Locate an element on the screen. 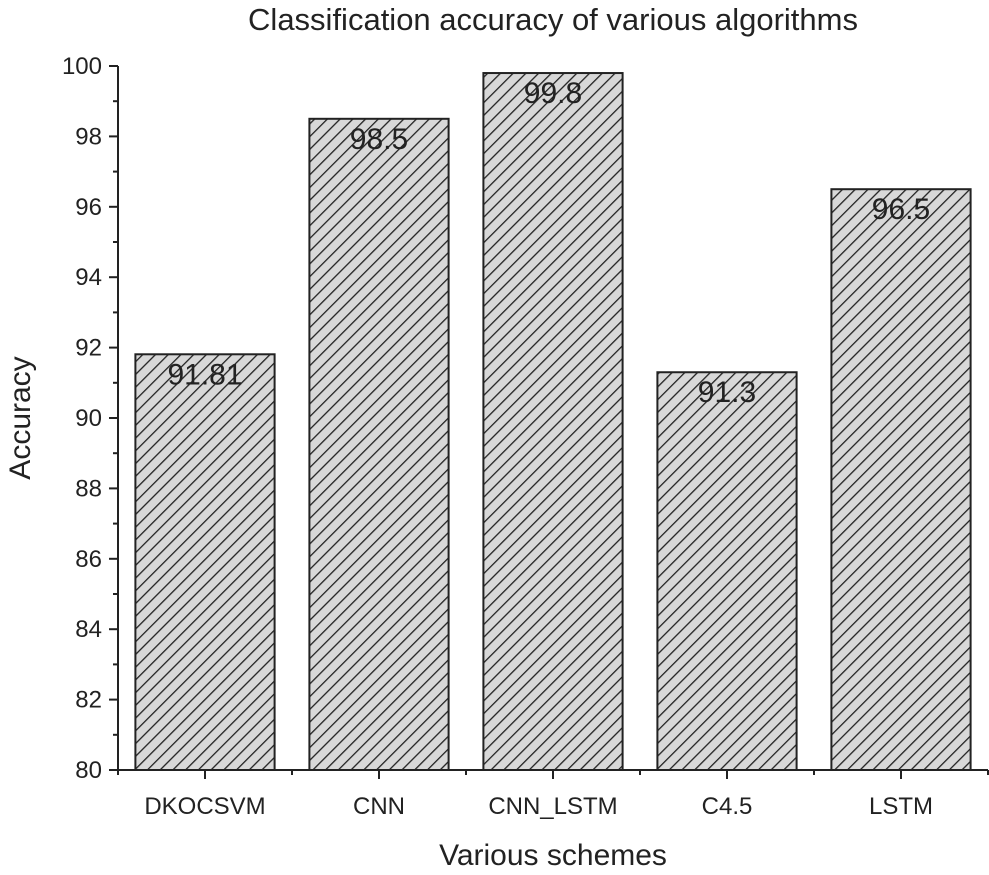 The height and width of the screenshot is (875, 989). y-tick-label: 88 is located at coordinates (88, 488).